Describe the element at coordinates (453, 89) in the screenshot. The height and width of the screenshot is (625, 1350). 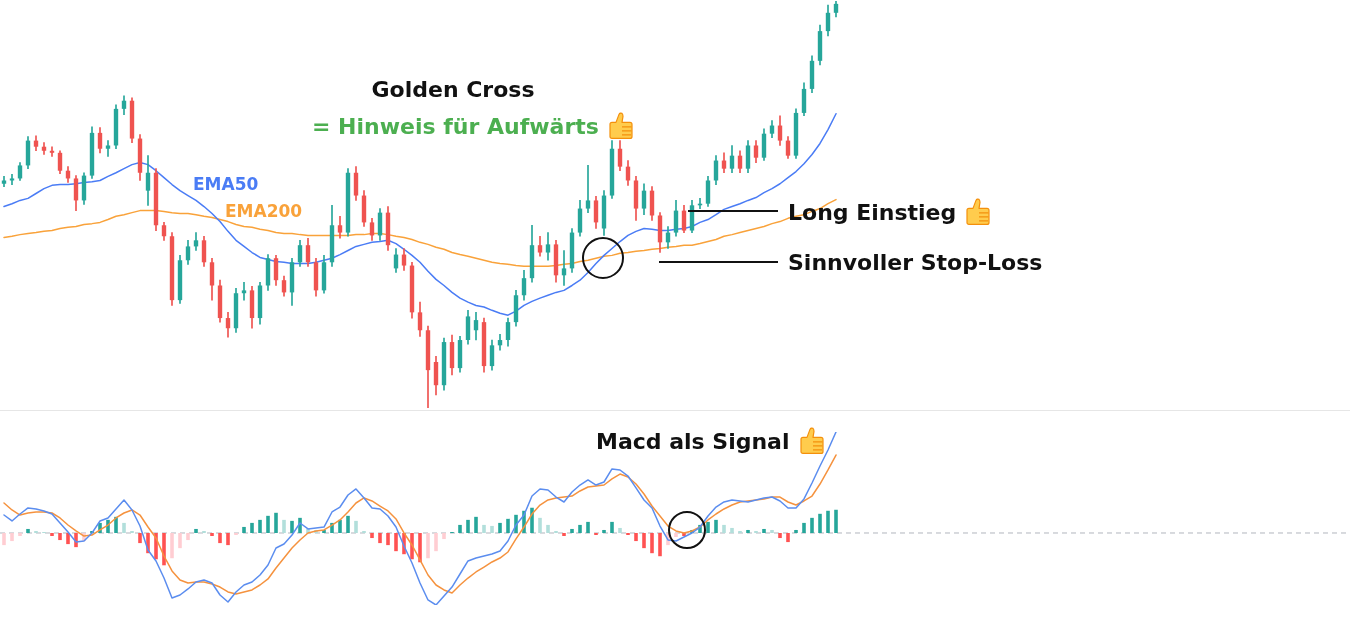
I see `annotation: Golden Cross` at that location.